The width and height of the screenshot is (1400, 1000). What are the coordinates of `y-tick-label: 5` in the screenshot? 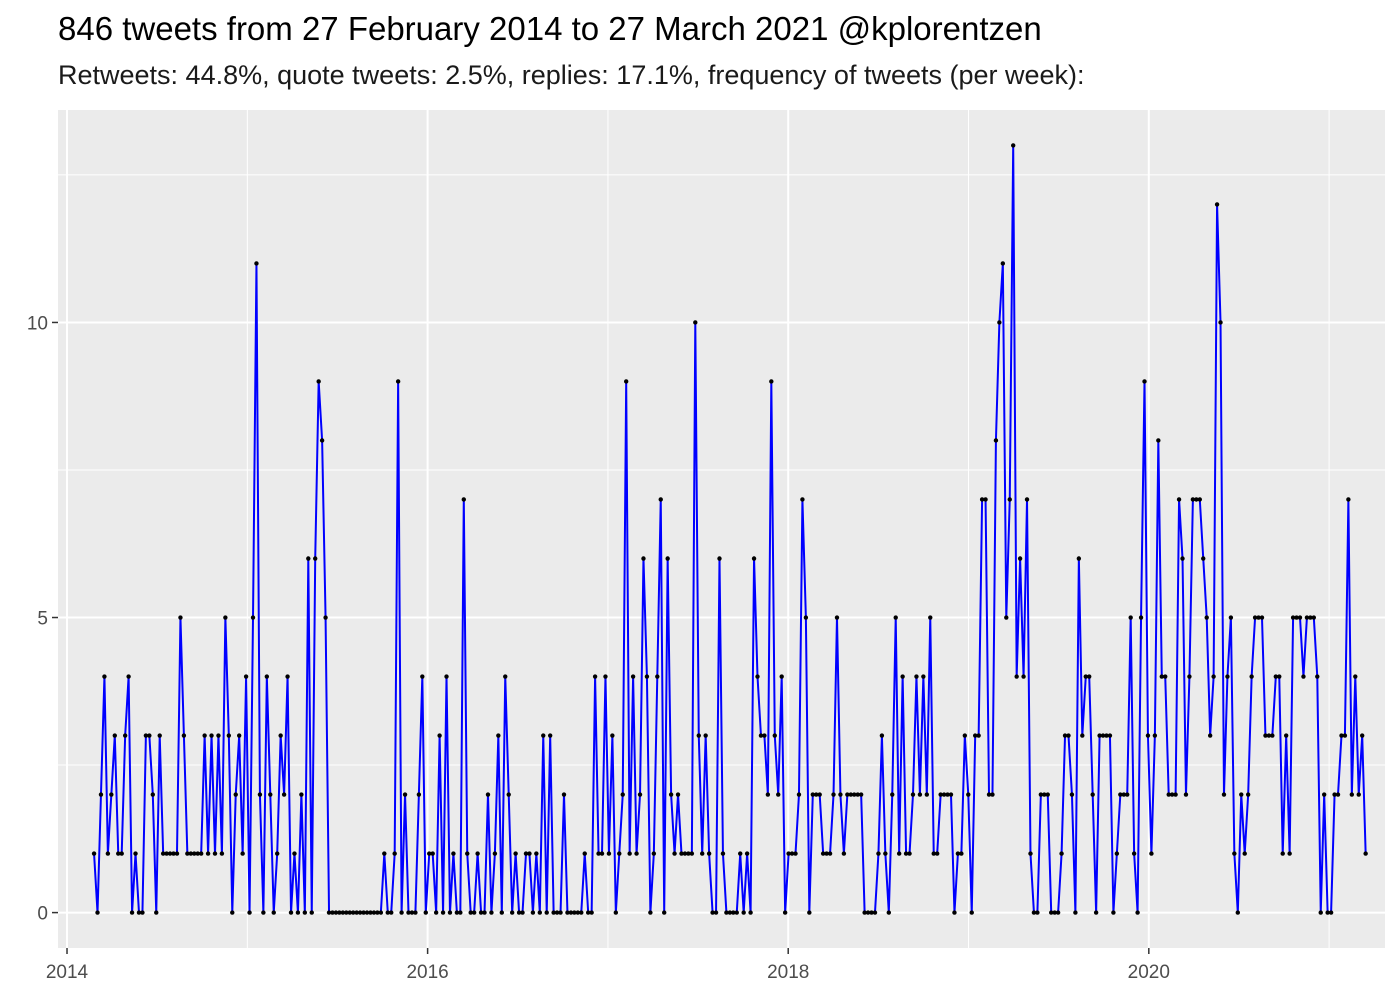 It's located at (42, 619).